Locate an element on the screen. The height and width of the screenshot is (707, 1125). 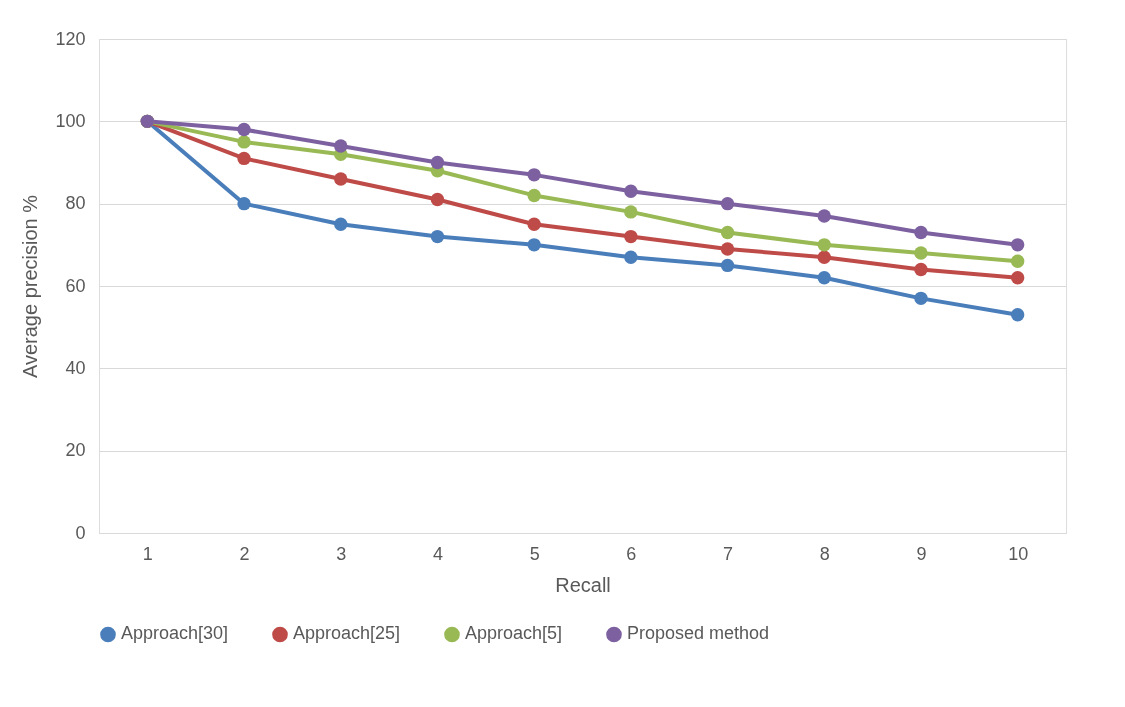
x-tick-label: 5 is located at coordinates (534, 553).